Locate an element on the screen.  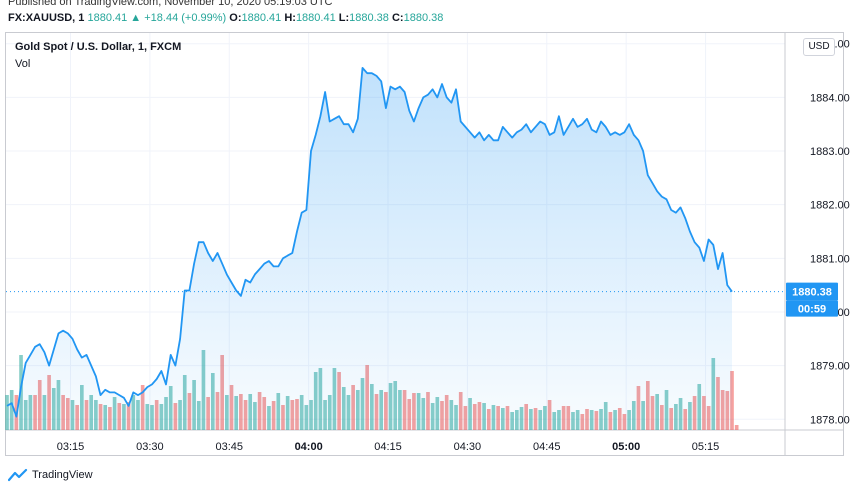
last-price-tag-label: 1880.38 is located at coordinates (812, 293).